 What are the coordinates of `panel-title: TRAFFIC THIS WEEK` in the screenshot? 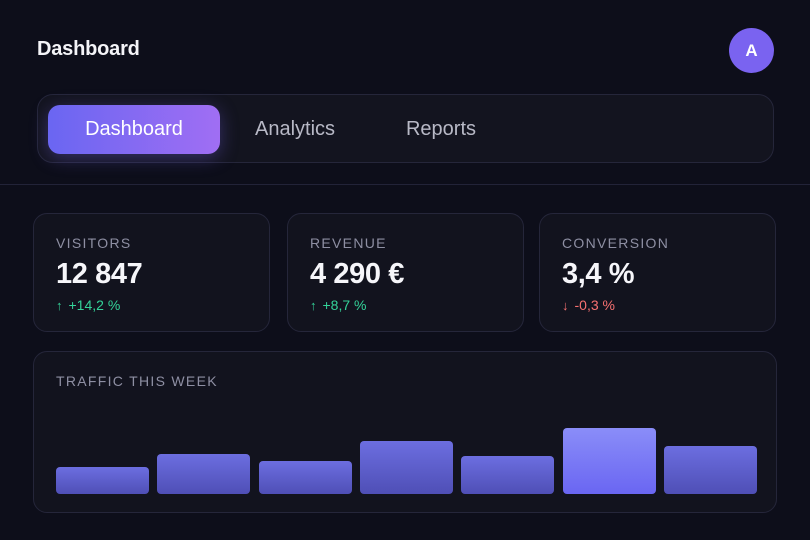 It's located at (137, 381).